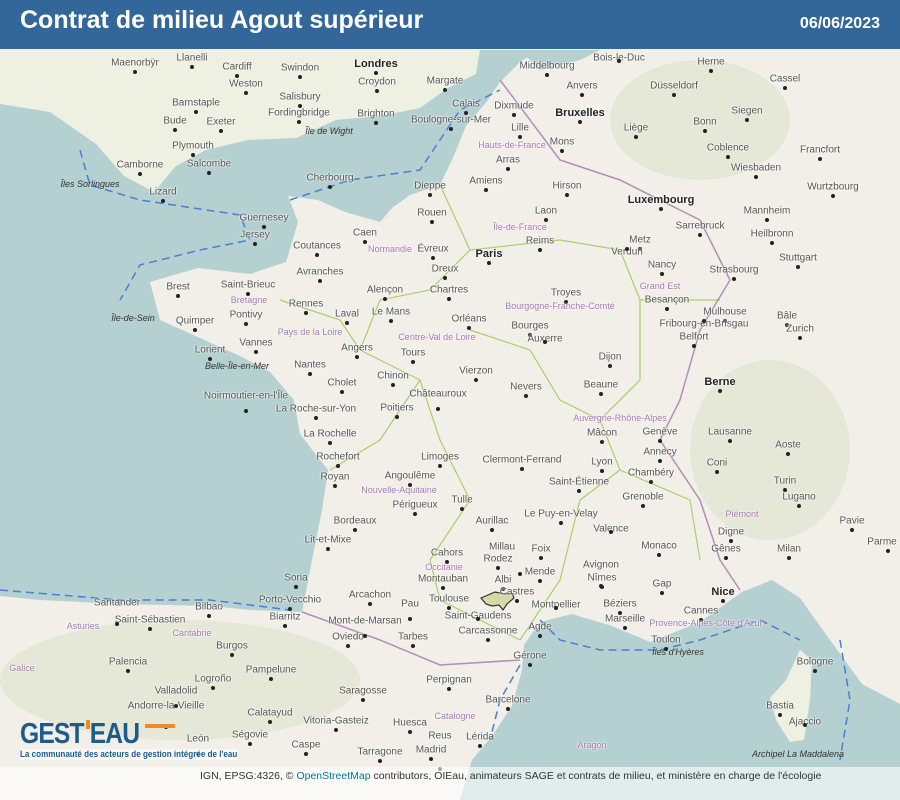  I want to click on city-label: Foix, so click(541, 549).